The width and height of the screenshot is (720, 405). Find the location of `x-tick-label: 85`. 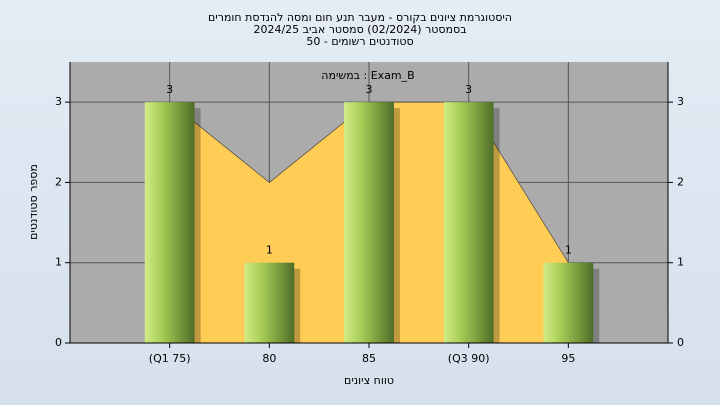

x-tick-label: 85 is located at coordinates (369, 358).